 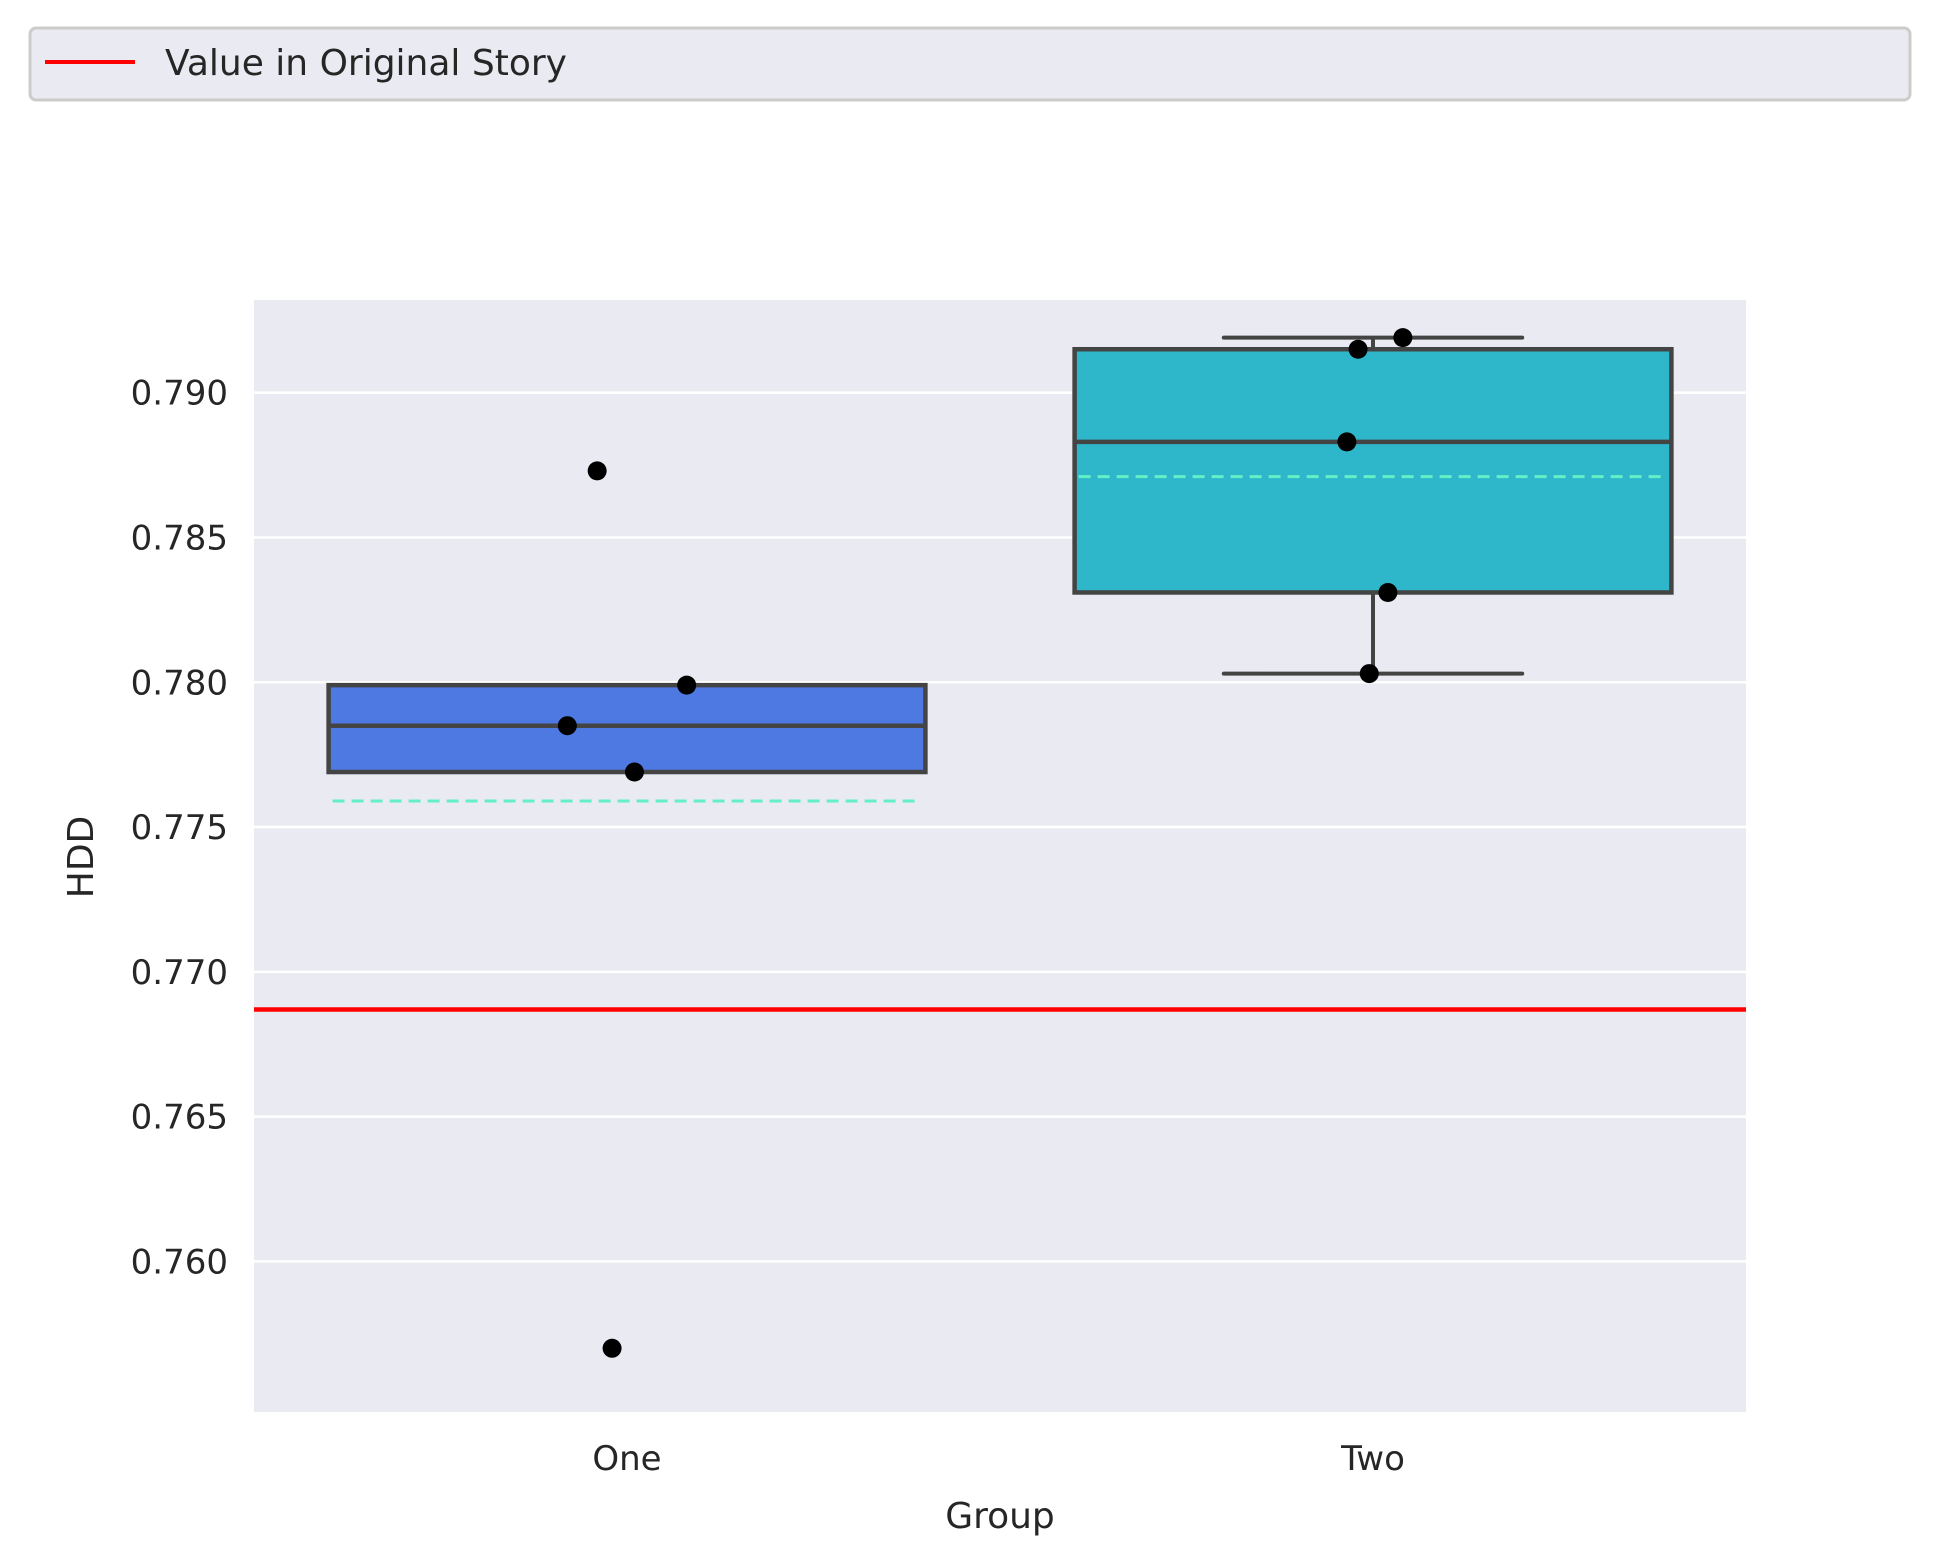 I want to click on y-tick-label: 0.790, so click(x=179, y=394).